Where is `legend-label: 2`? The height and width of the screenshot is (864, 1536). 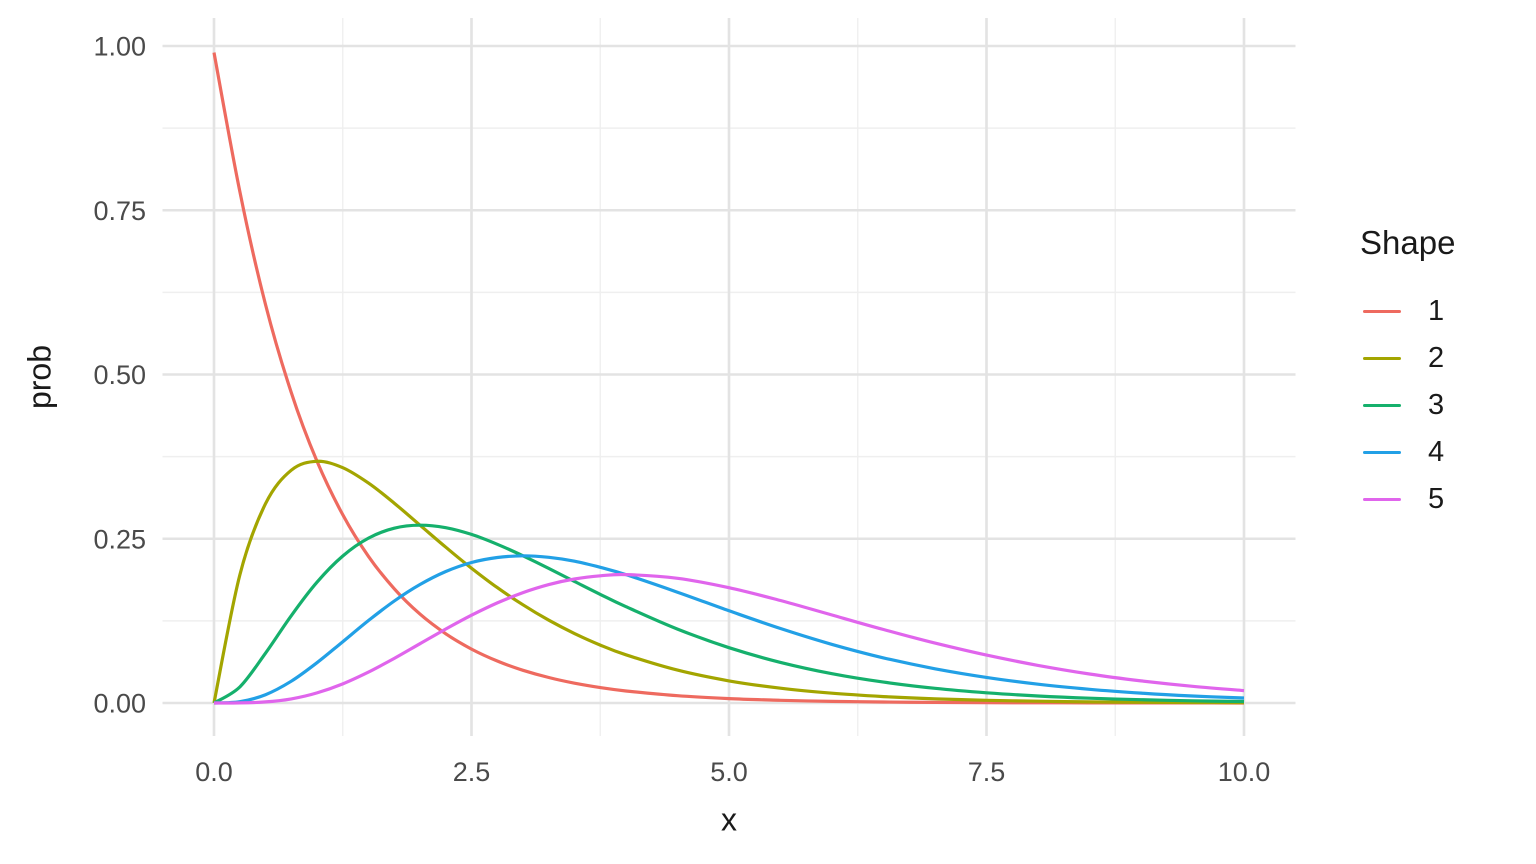 legend-label: 2 is located at coordinates (1436, 357).